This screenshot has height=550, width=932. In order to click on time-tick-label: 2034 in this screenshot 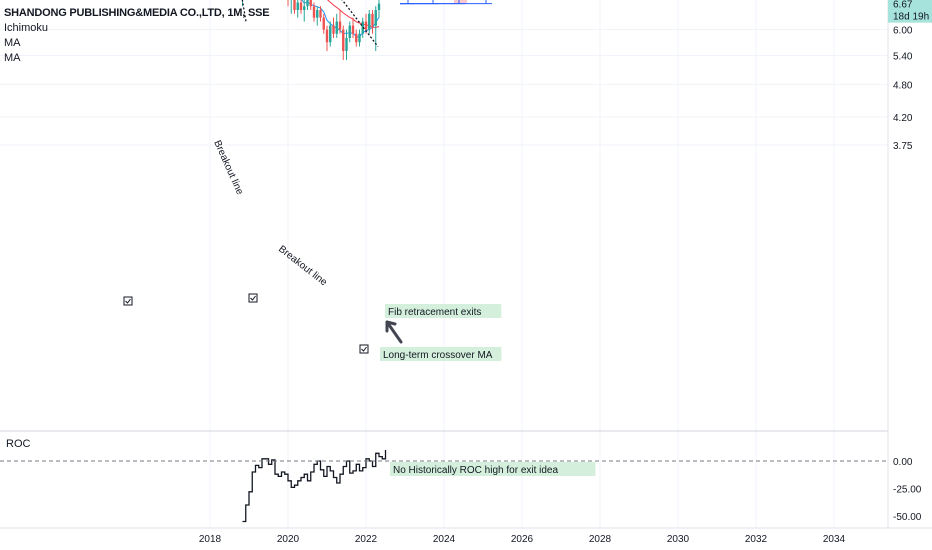, I will do `click(834, 539)`.